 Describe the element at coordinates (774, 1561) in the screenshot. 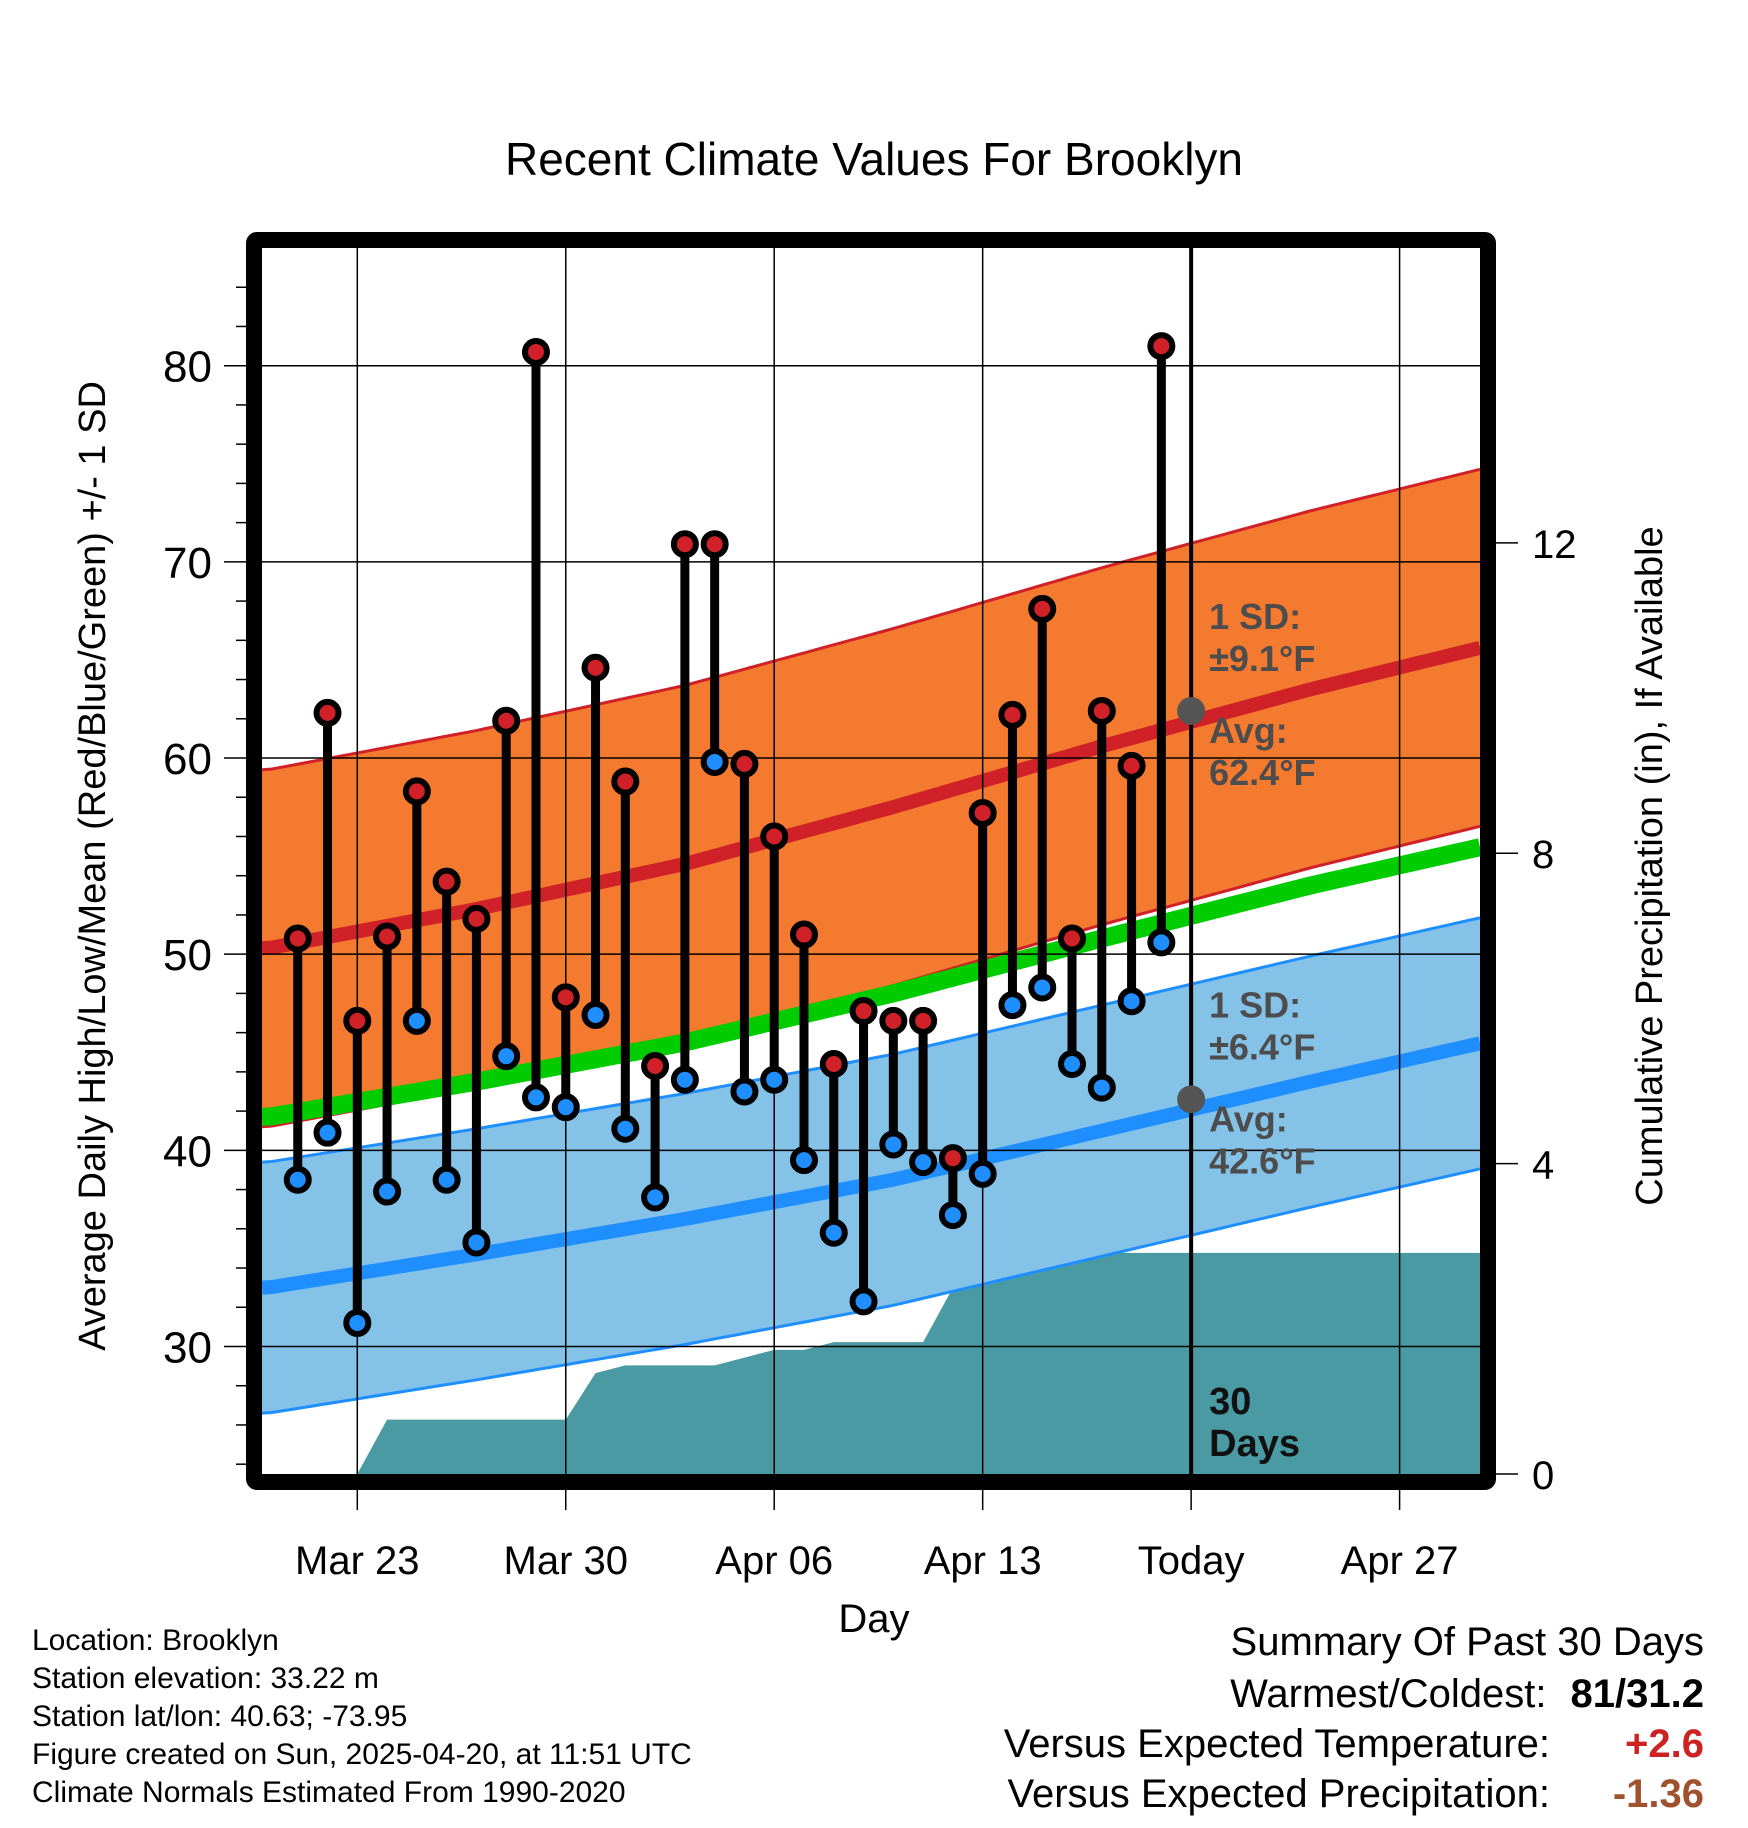

I see `x-tick-label: Apr 06` at that location.